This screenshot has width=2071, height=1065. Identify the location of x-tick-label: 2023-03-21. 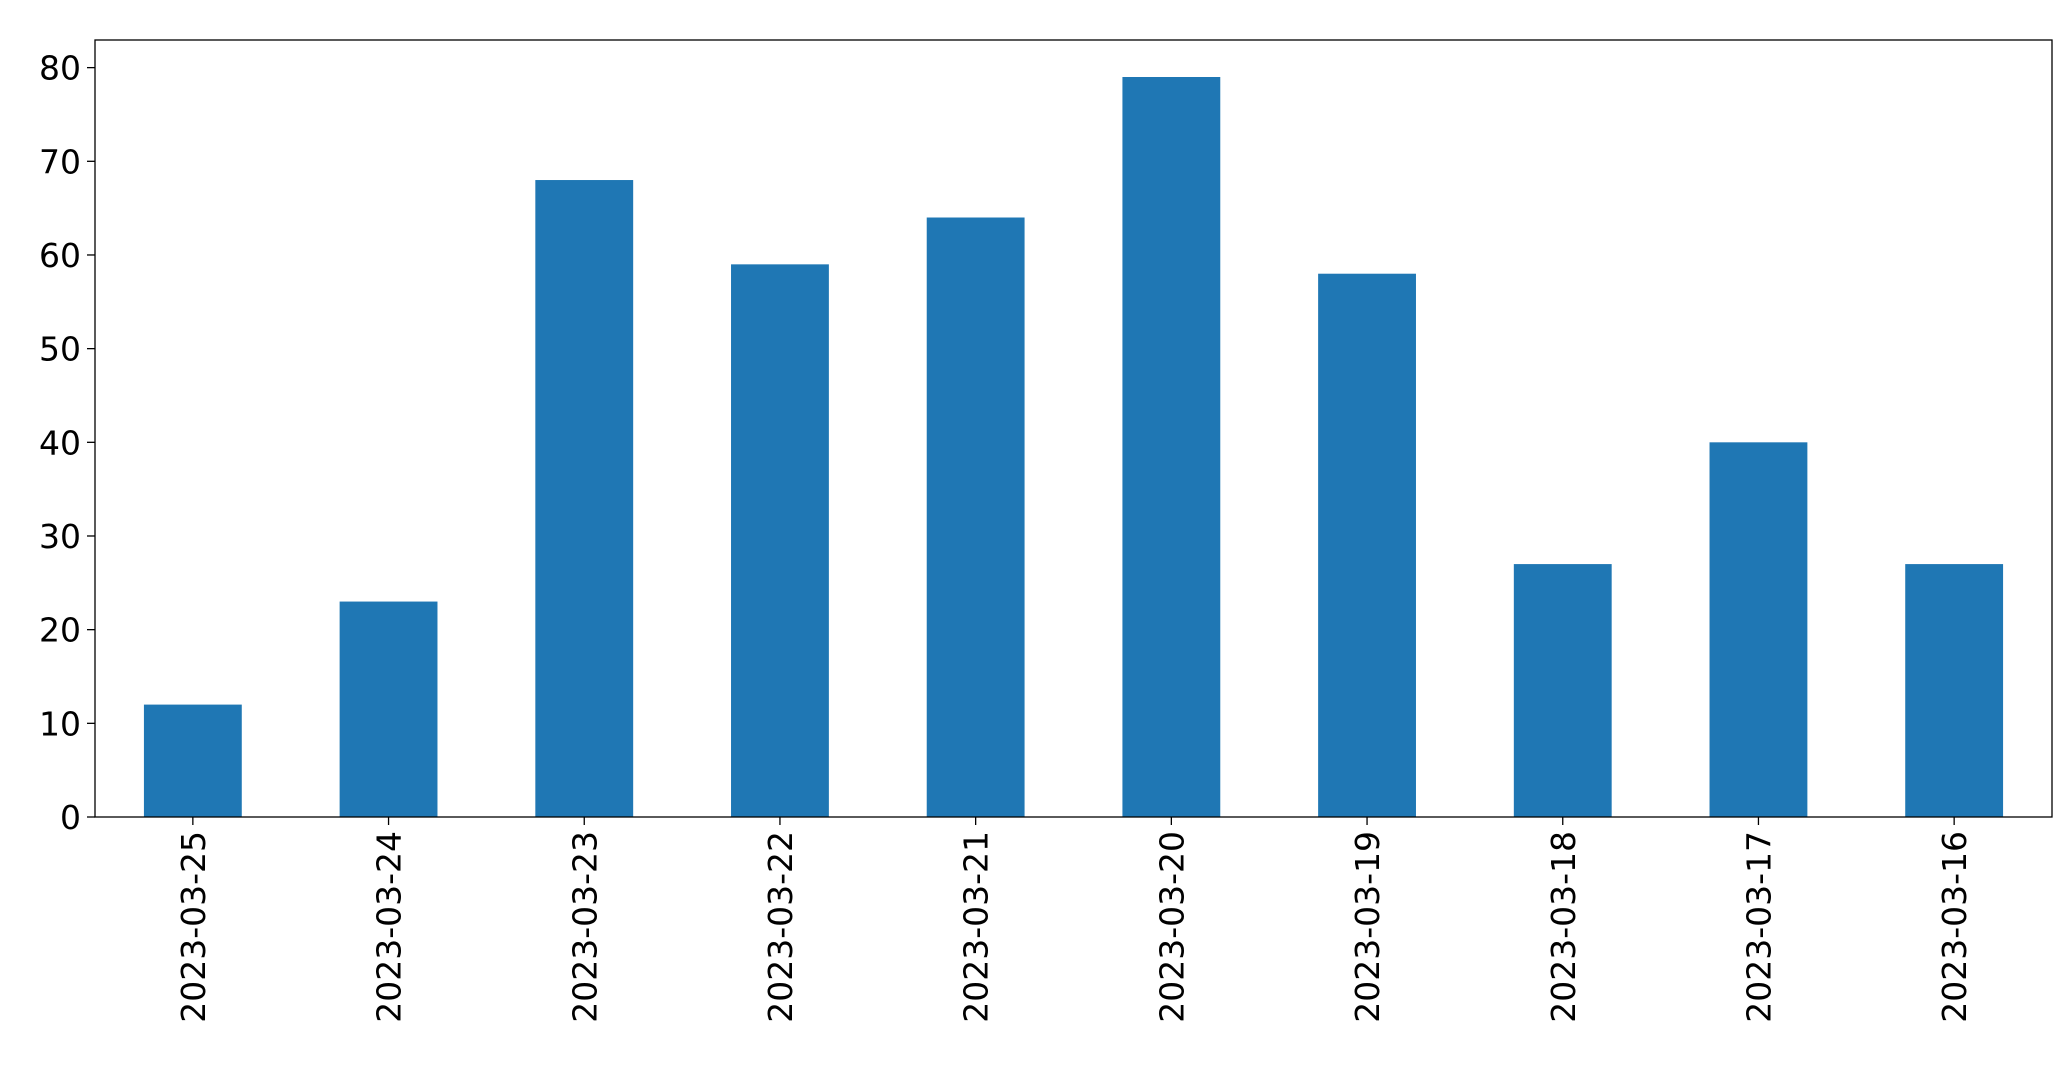
(976, 927).